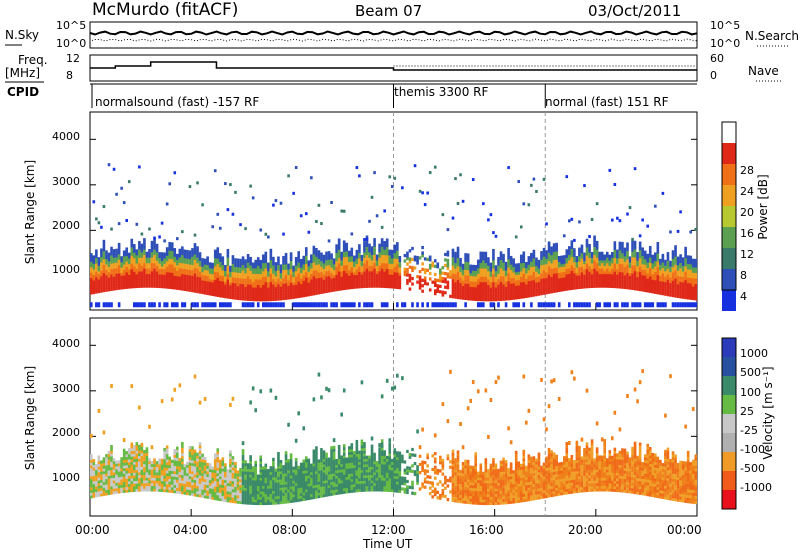 This screenshot has width=800, height=554. What do you see at coordinates (486, 530) in the screenshot?
I see `xtick-4: 16:00` at bounding box center [486, 530].